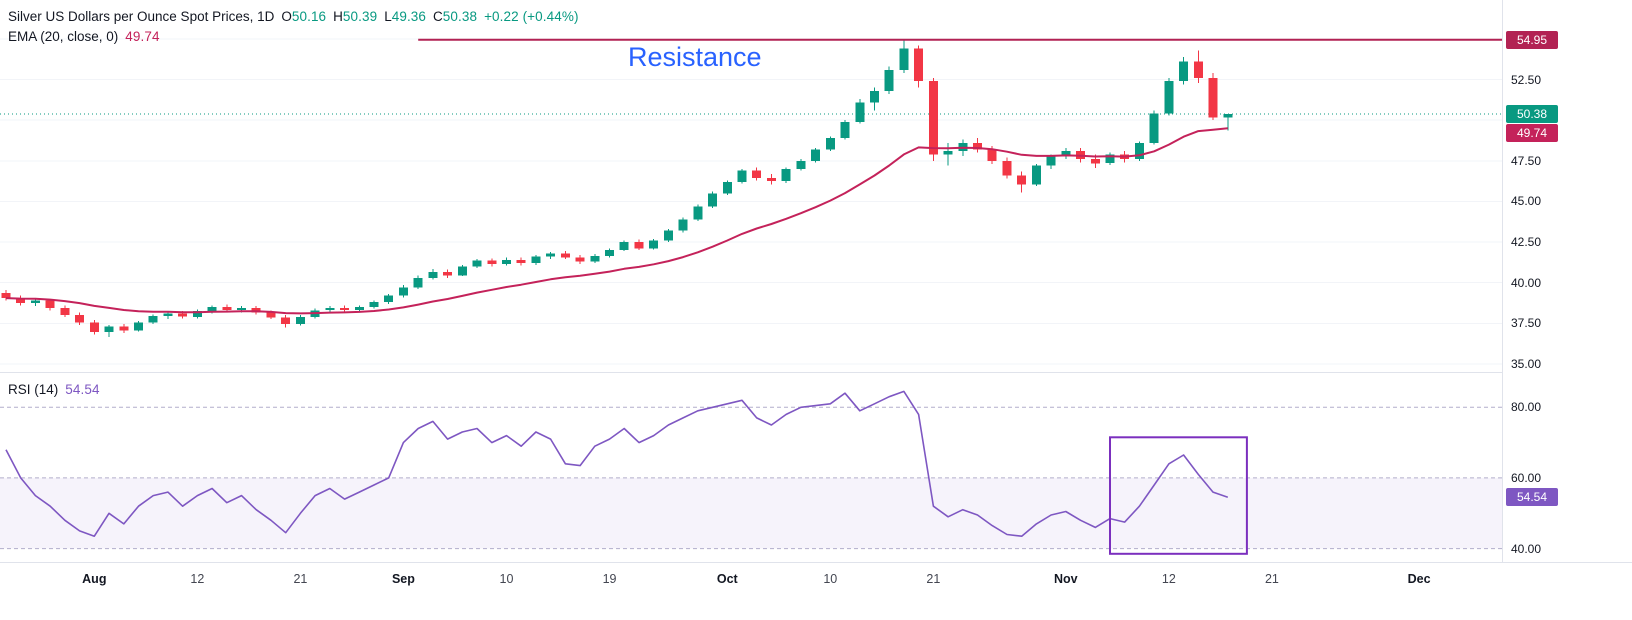 The width and height of the screenshot is (1632, 620). What do you see at coordinates (94, 579) in the screenshot?
I see `time-axis-label: Aug` at bounding box center [94, 579].